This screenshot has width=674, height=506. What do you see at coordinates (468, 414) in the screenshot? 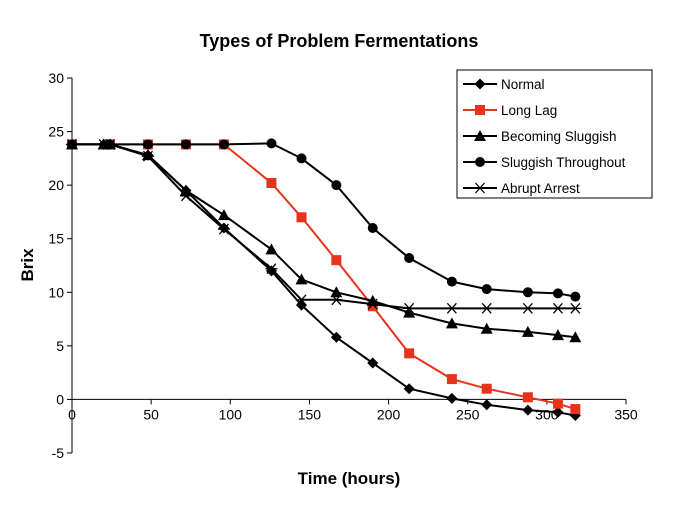
I see `x-tick-label: 250` at bounding box center [468, 414].